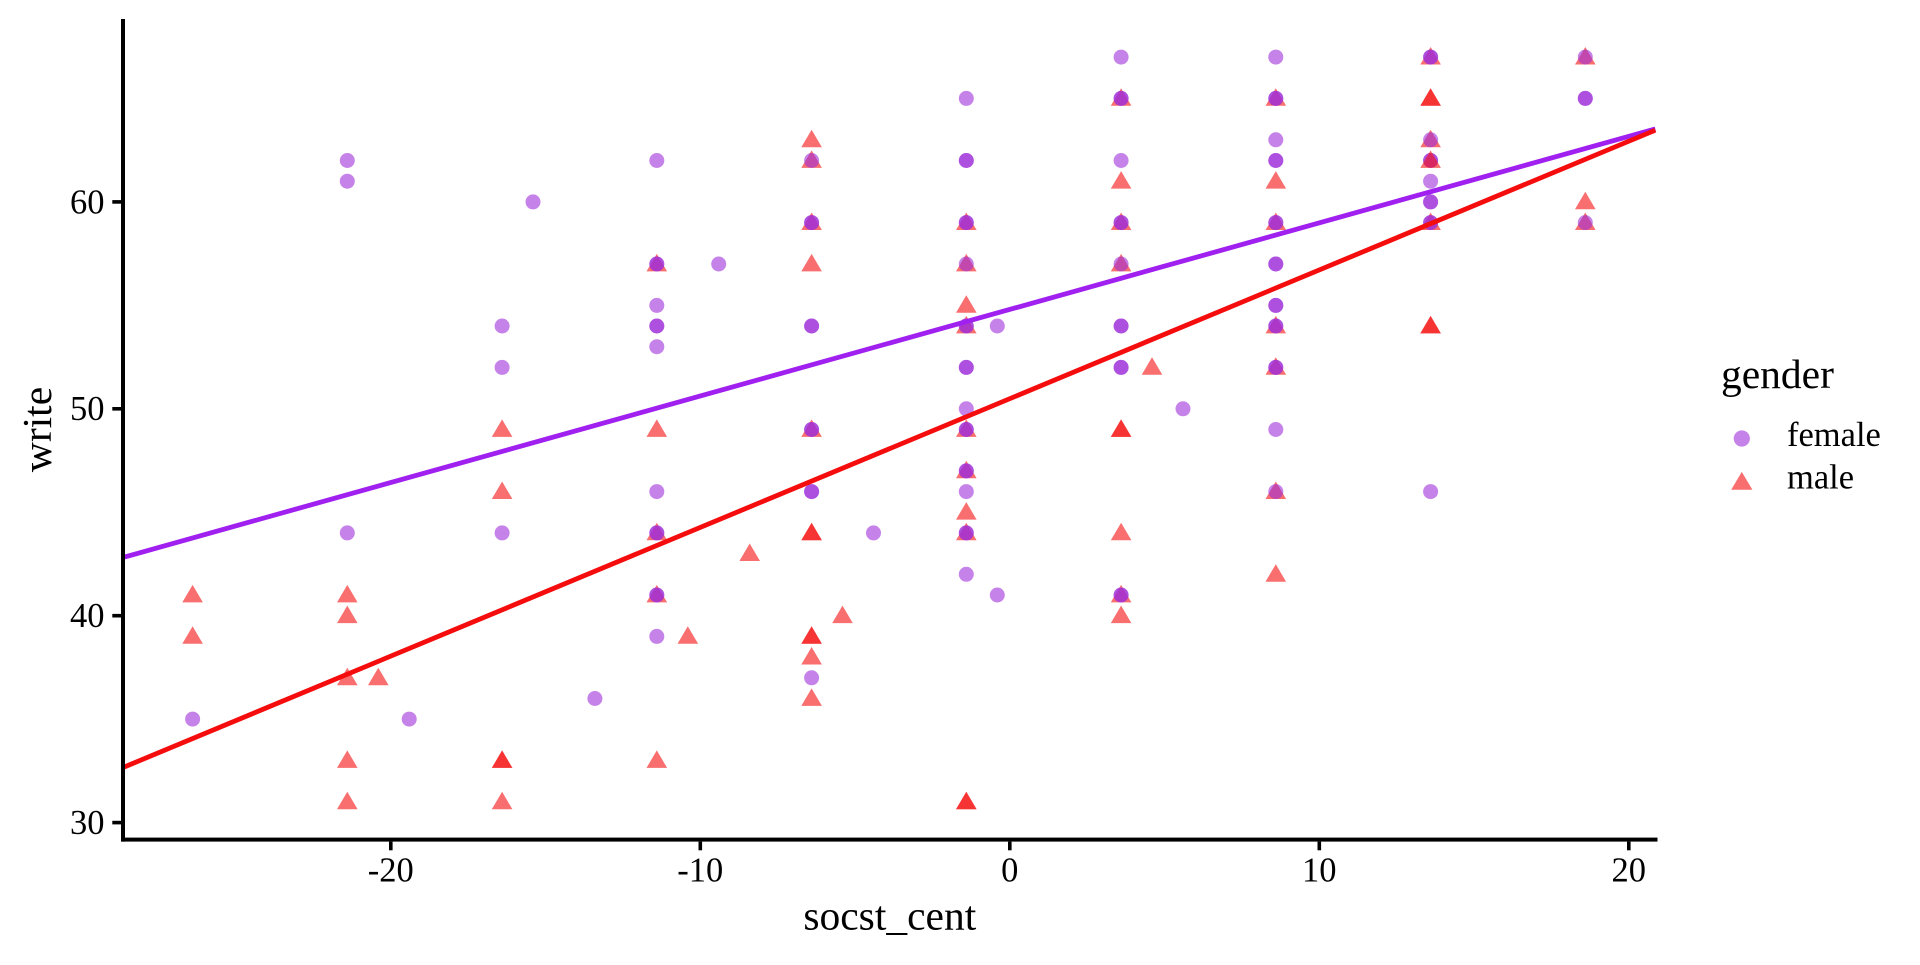 Image resolution: width=1920 pixels, height=965 pixels. I want to click on svg-text: socst_cent, so click(889, 916).